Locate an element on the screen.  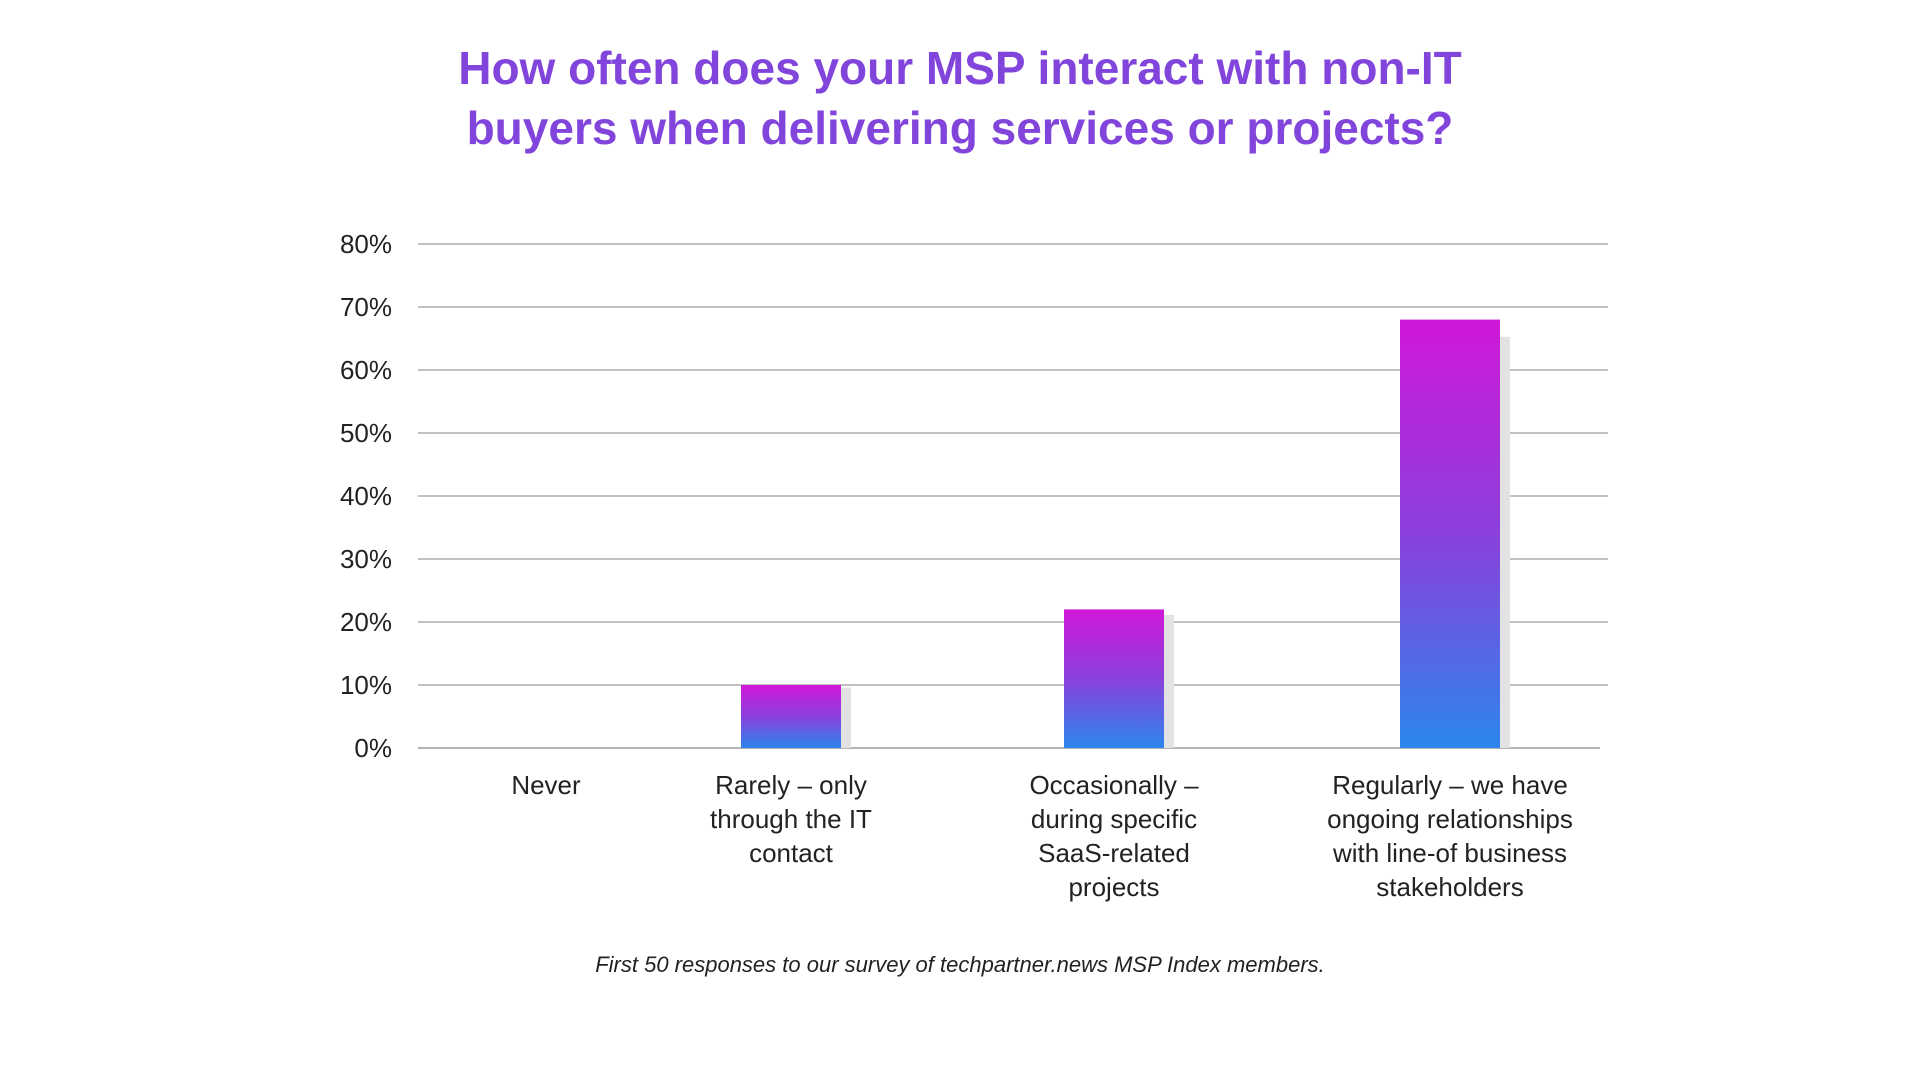
y-tick-label: 50% is located at coordinates (366, 433).